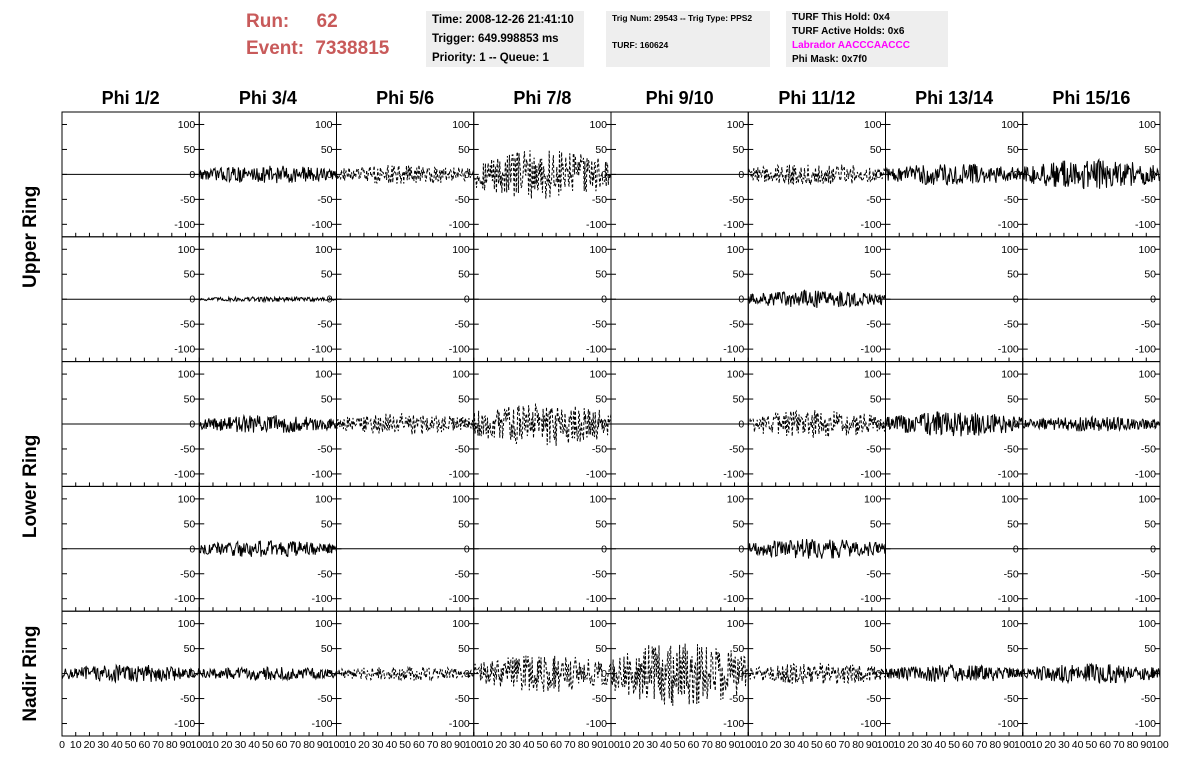 Image resolution: width=1196 pixels, height=772 pixels. Describe the element at coordinates (879, 175) in the screenshot. I see `y-tick-label: 0` at that location.